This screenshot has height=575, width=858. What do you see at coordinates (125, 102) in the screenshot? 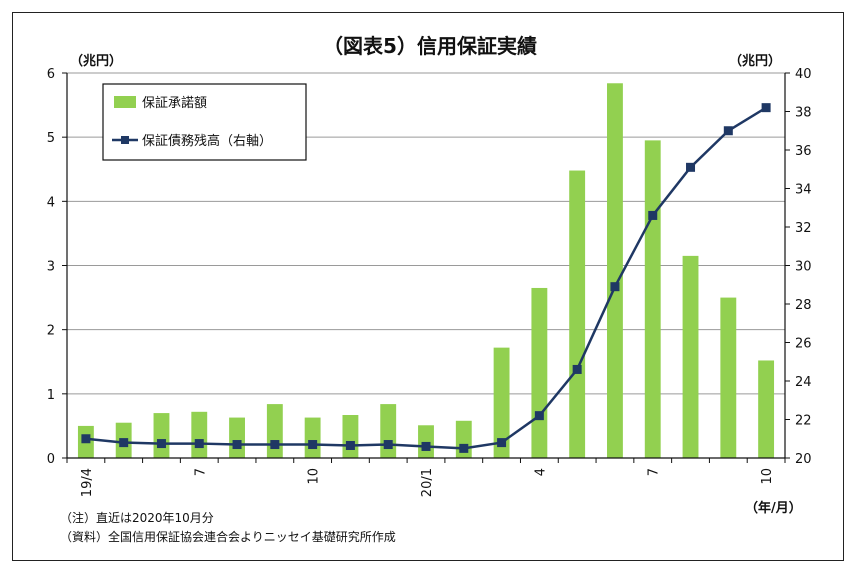
I see `legend-bar-swatch` at bounding box center [125, 102].